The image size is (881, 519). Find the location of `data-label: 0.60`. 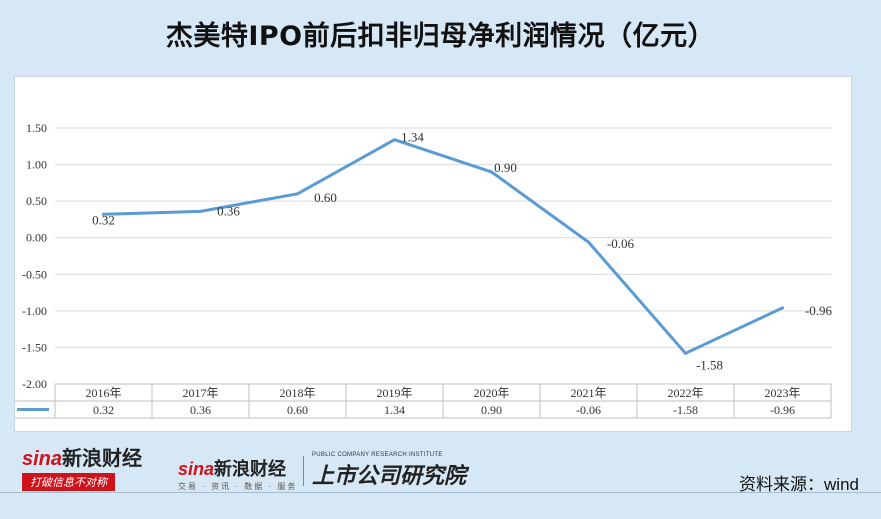

data-label: 0.60 is located at coordinates (325, 197).